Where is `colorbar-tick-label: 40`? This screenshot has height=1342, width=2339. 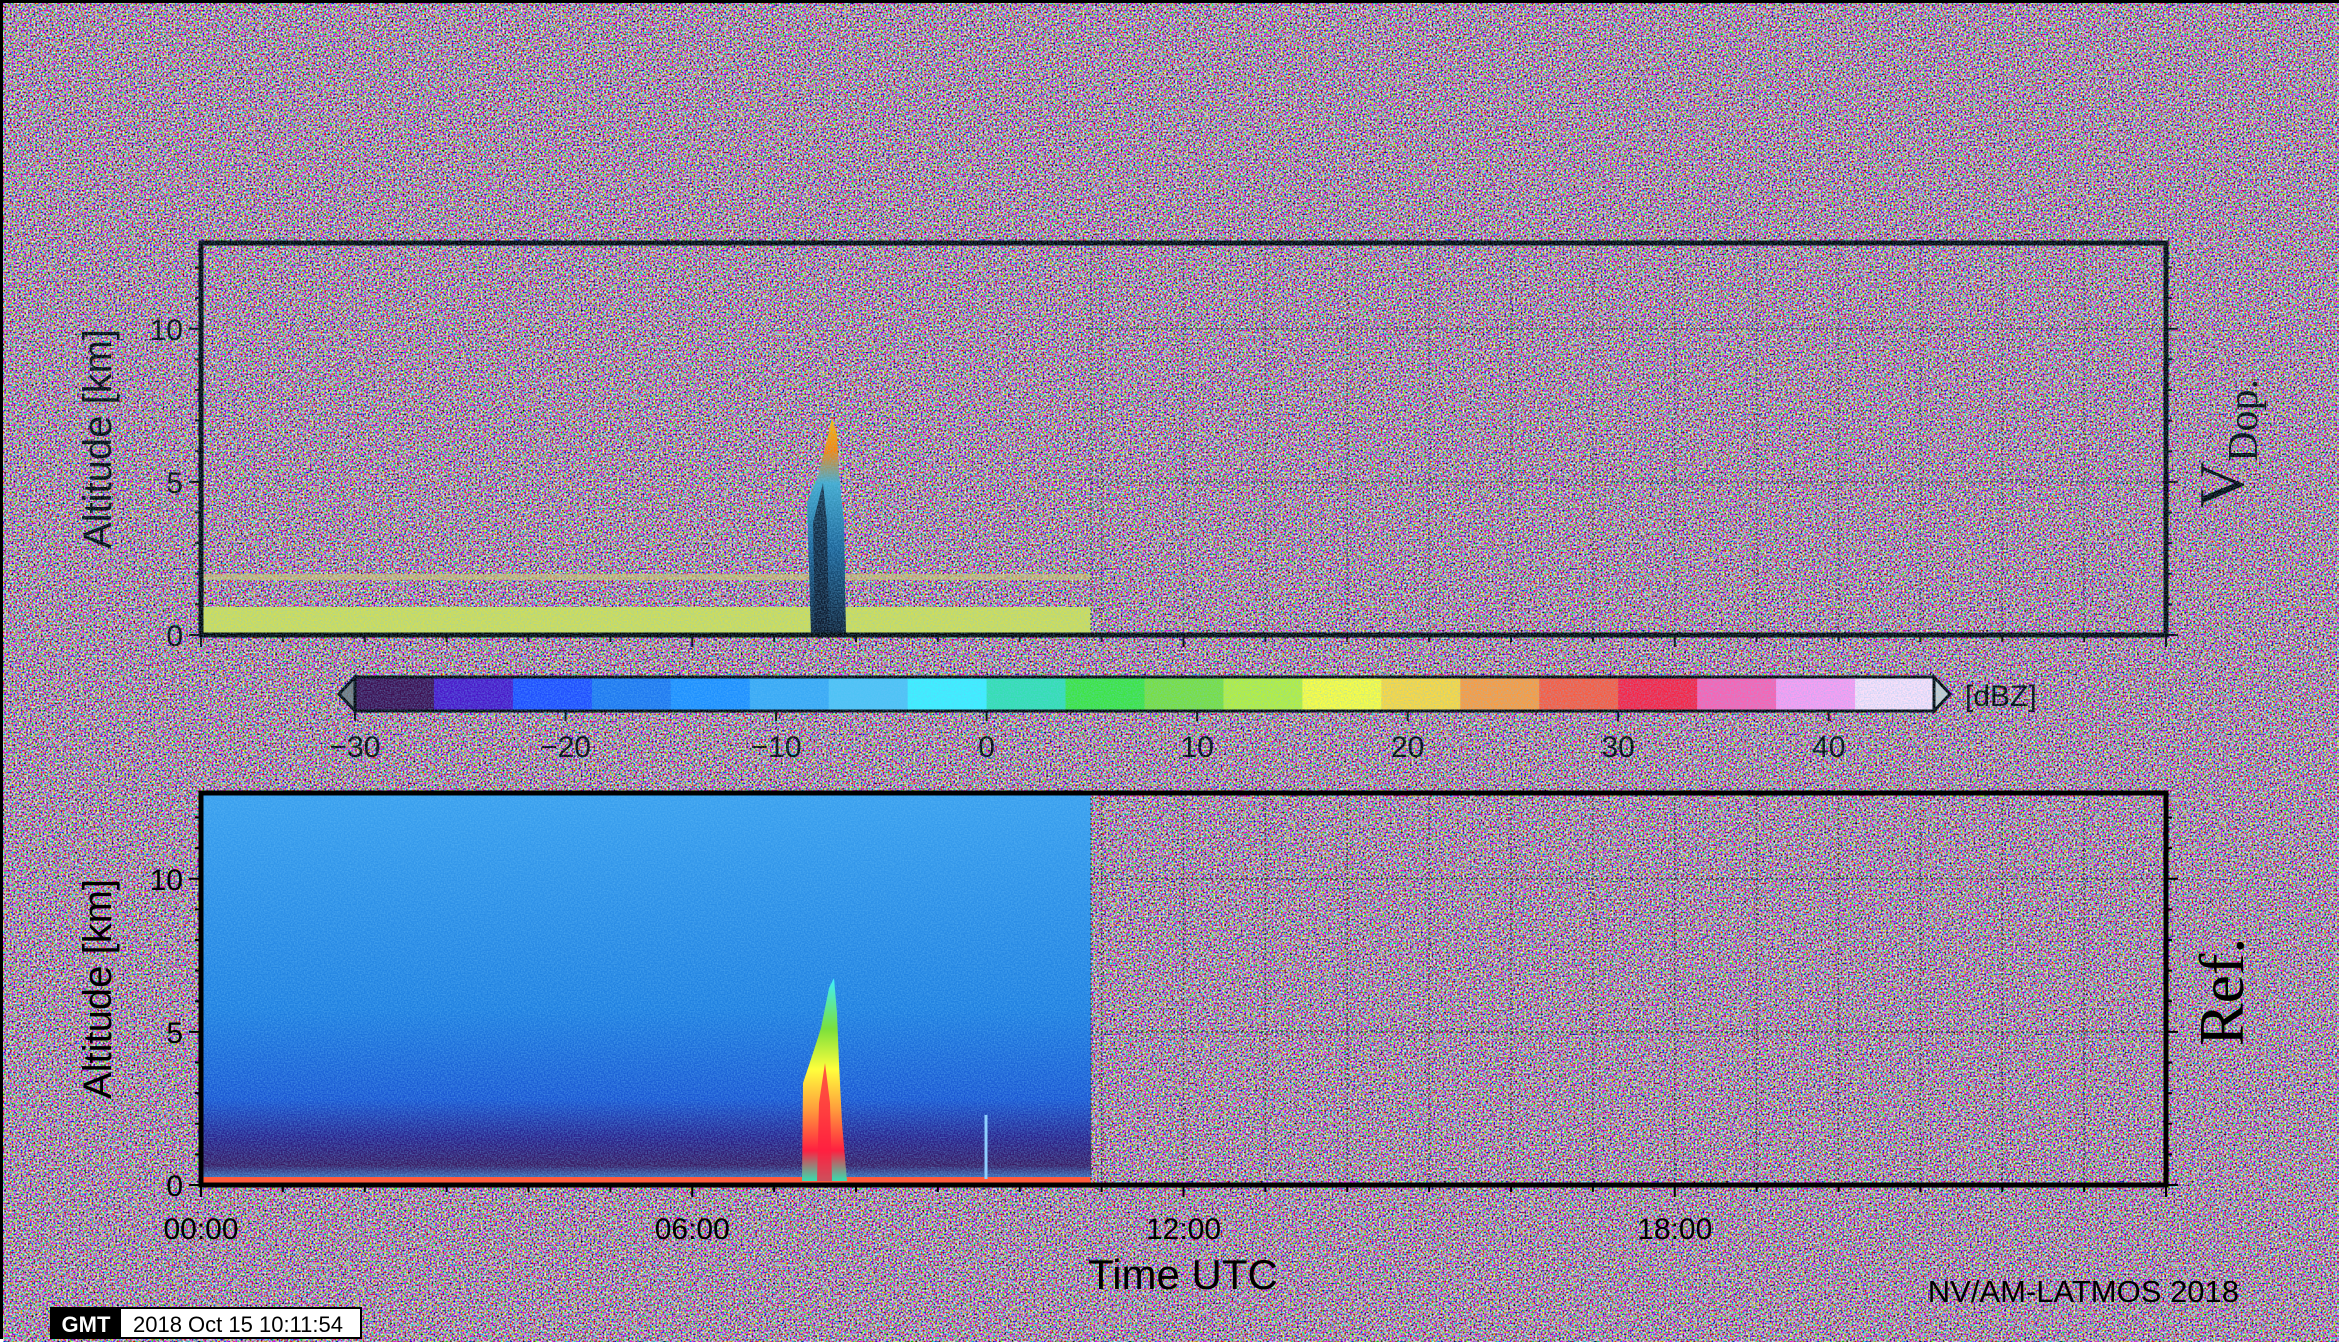
colorbar-tick-label: 40 is located at coordinates (1828, 747).